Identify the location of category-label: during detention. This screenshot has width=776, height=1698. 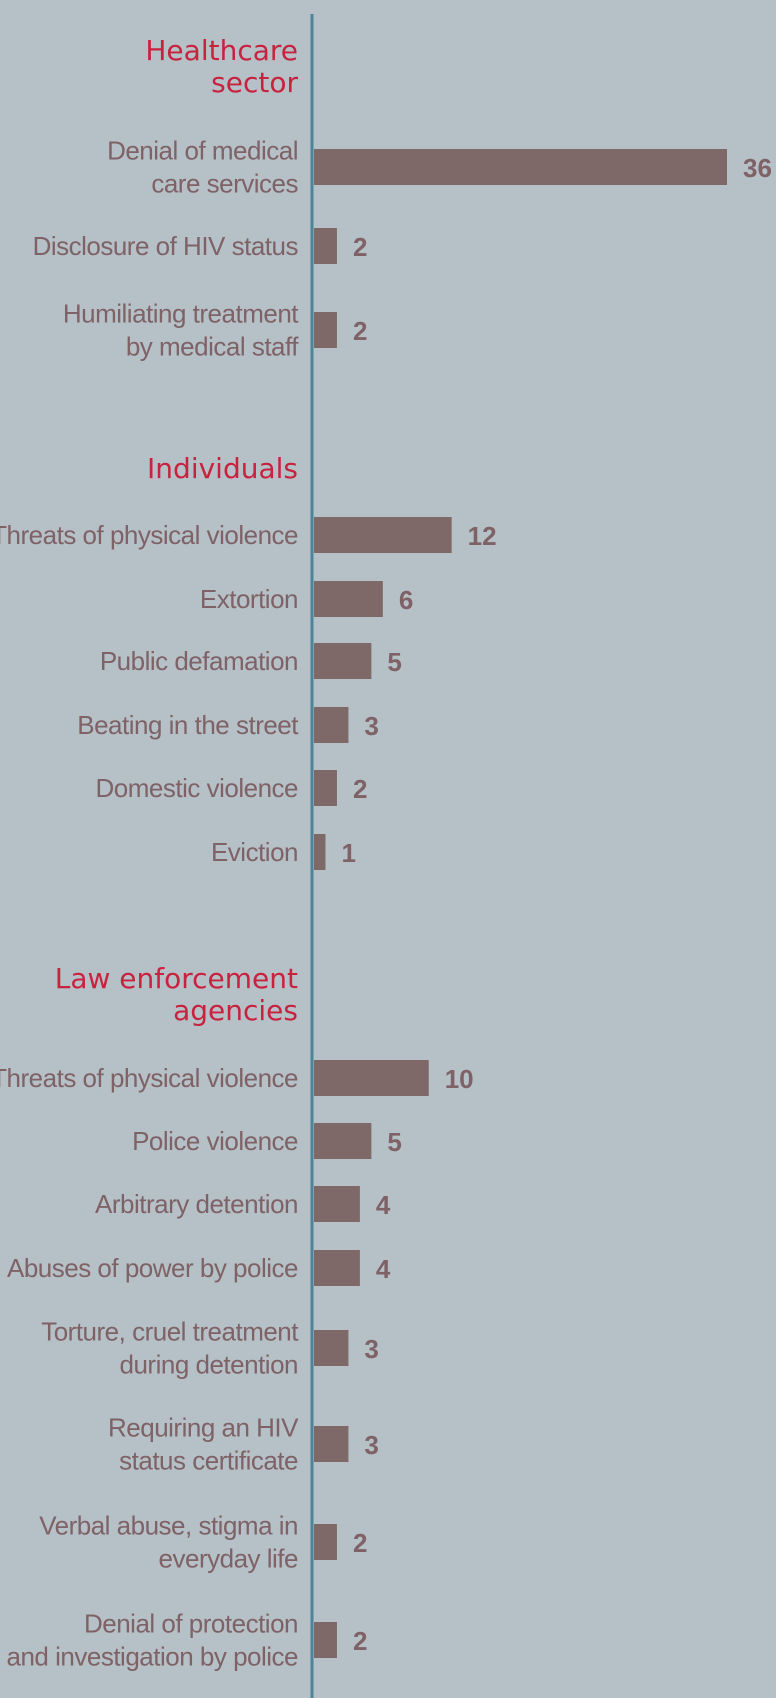
(209, 1365).